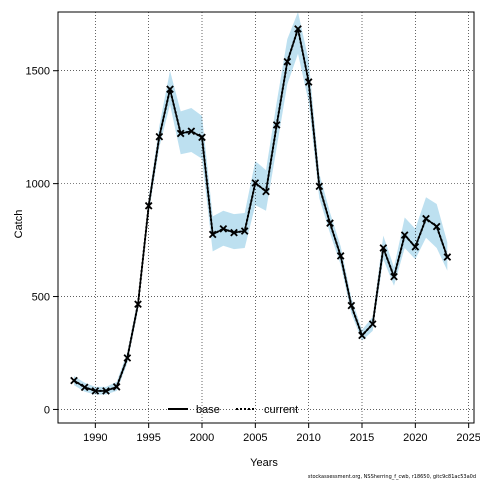 The height and width of the screenshot is (480, 480). I want to click on x-tick-label-2010: 2010, so click(308, 438).